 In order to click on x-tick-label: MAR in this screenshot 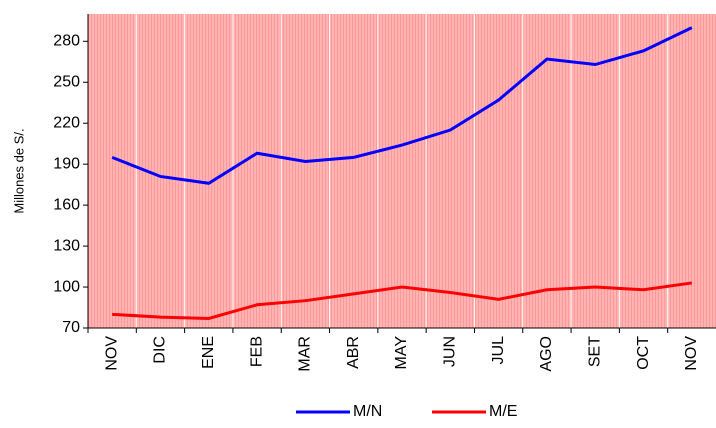, I will do `click(305, 354)`.